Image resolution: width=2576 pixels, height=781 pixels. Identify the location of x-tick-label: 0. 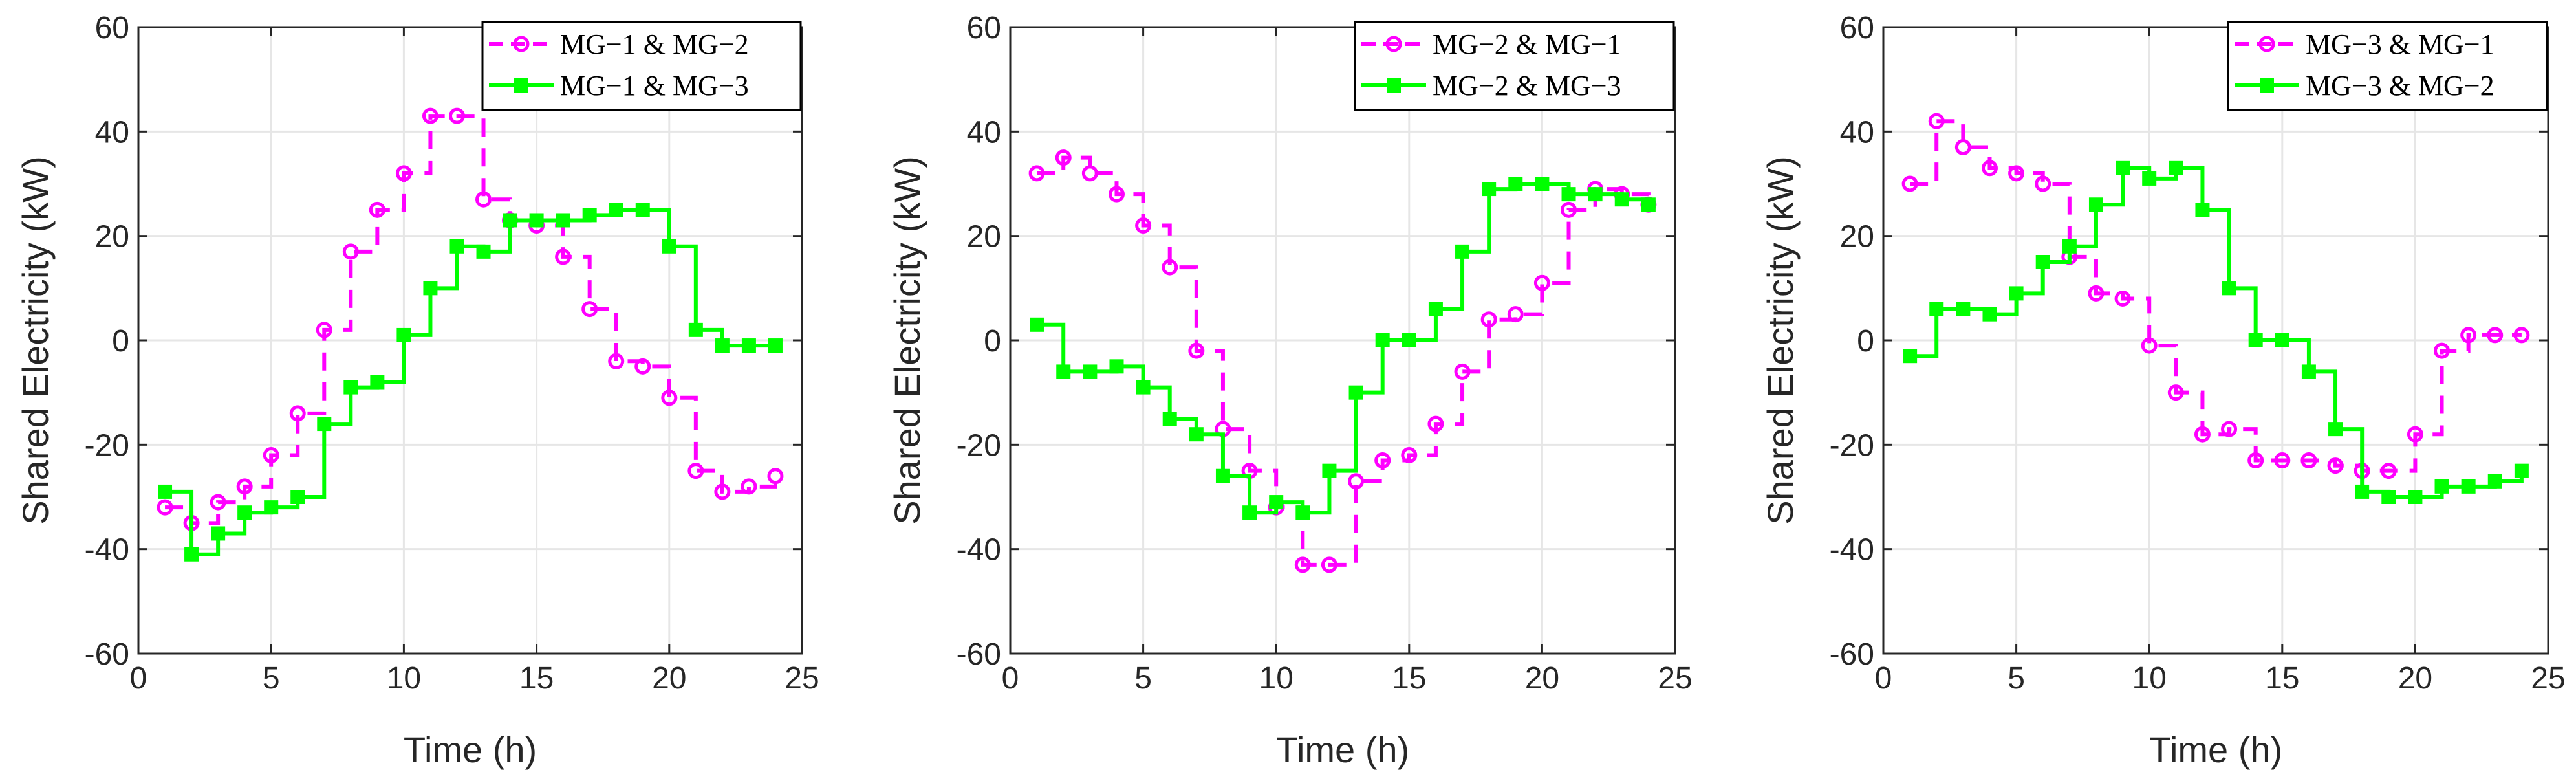
(138, 678).